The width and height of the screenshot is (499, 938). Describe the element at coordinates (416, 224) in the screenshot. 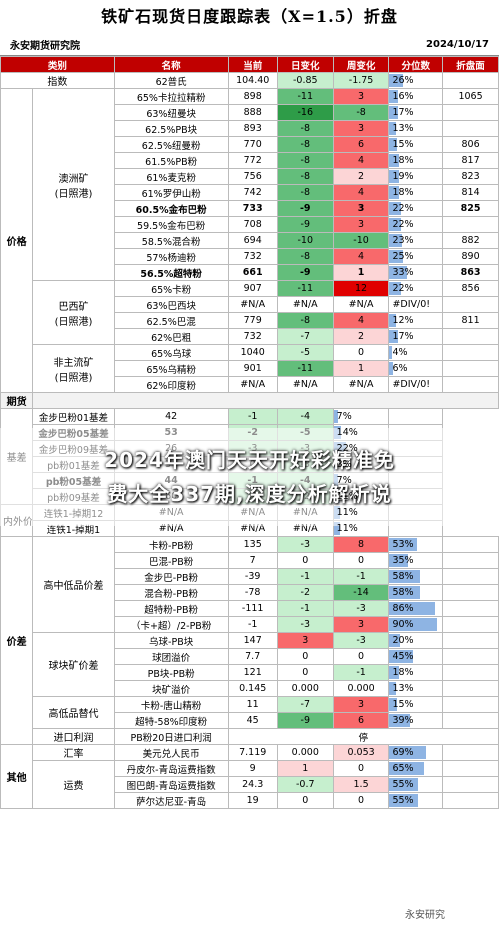

I see `percentile-cell: 22%` at that location.